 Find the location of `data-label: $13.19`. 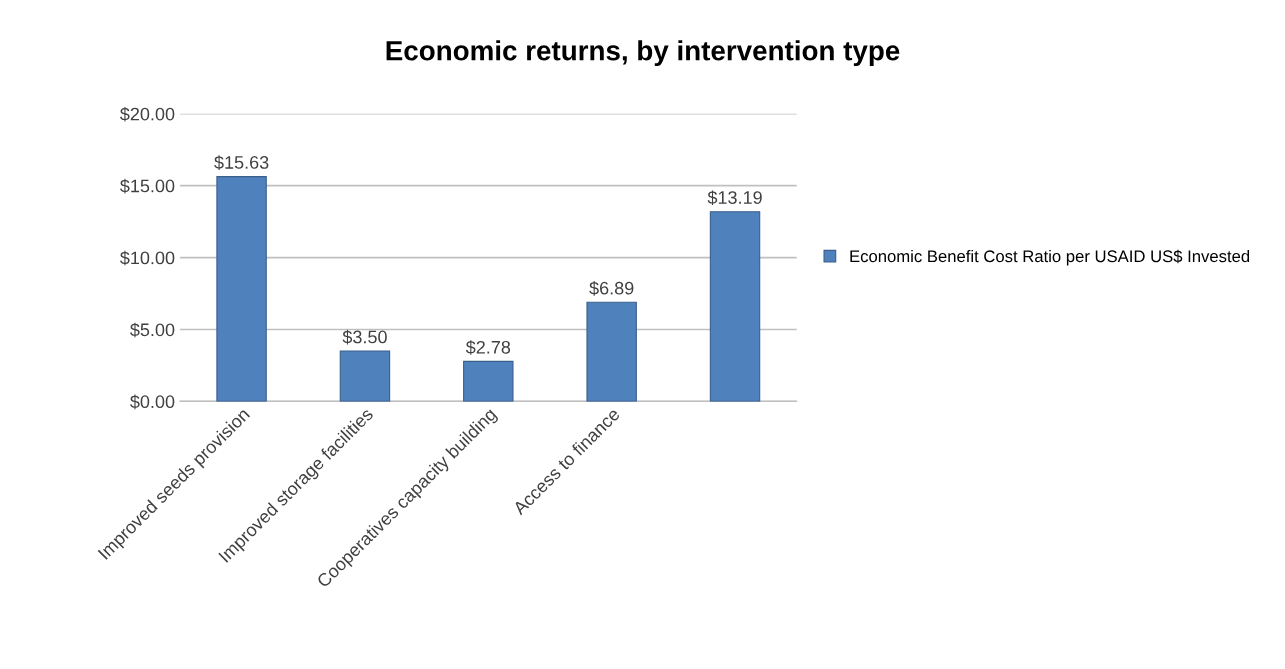

data-label: $13.19 is located at coordinates (734, 198).